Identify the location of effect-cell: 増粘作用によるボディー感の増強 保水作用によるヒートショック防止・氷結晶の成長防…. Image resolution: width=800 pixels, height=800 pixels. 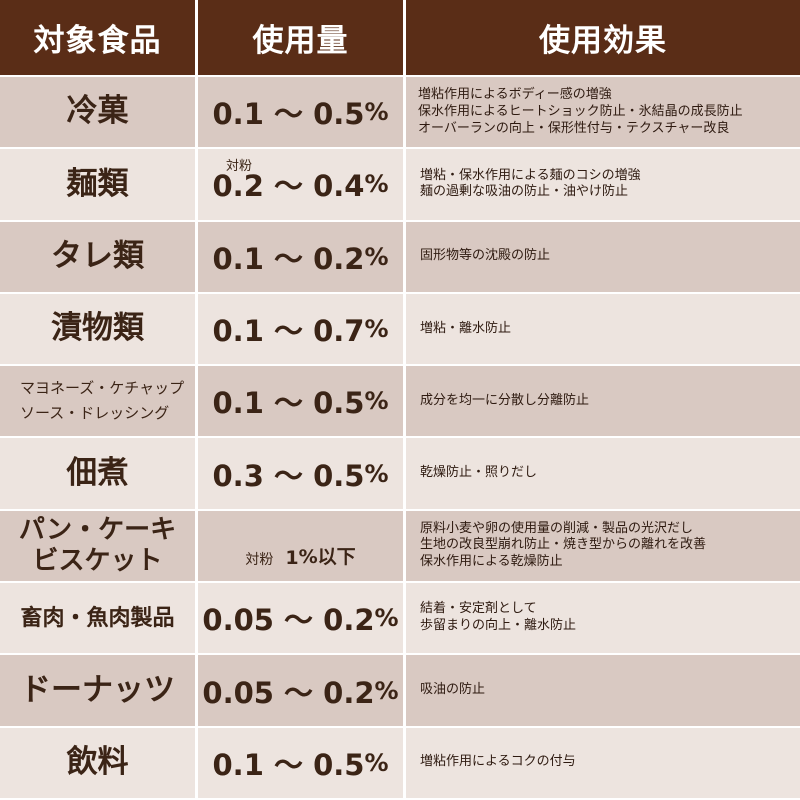
(603, 113).